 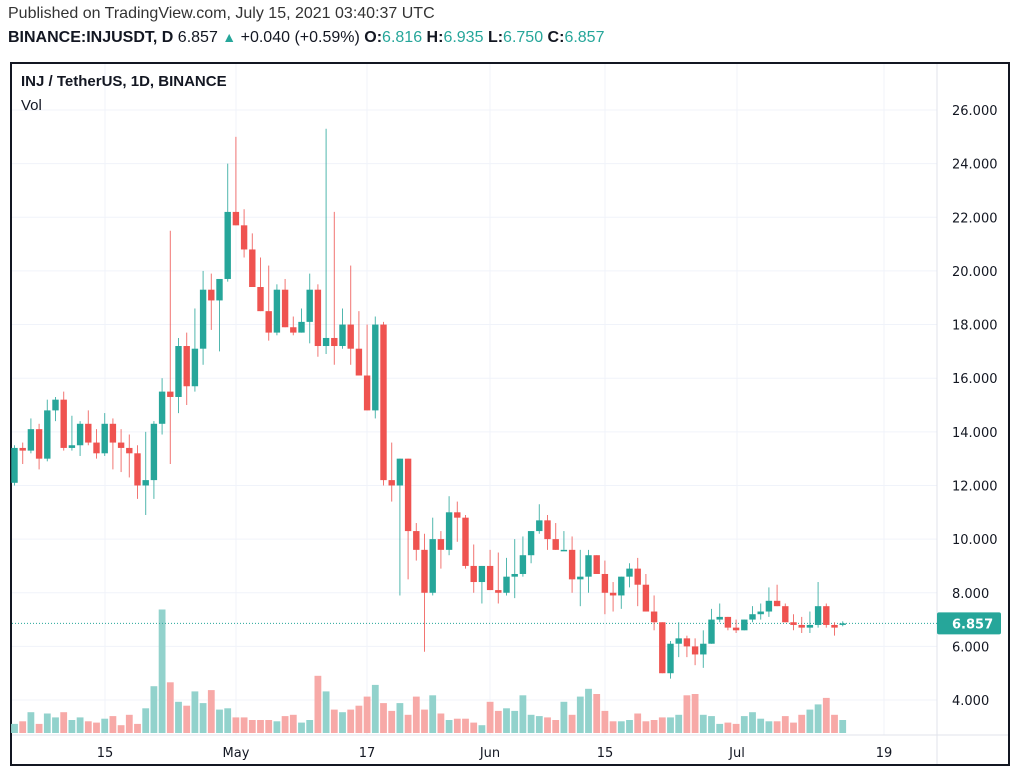 I want to click on svg-text: 14.000, so click(x=975, y=433).